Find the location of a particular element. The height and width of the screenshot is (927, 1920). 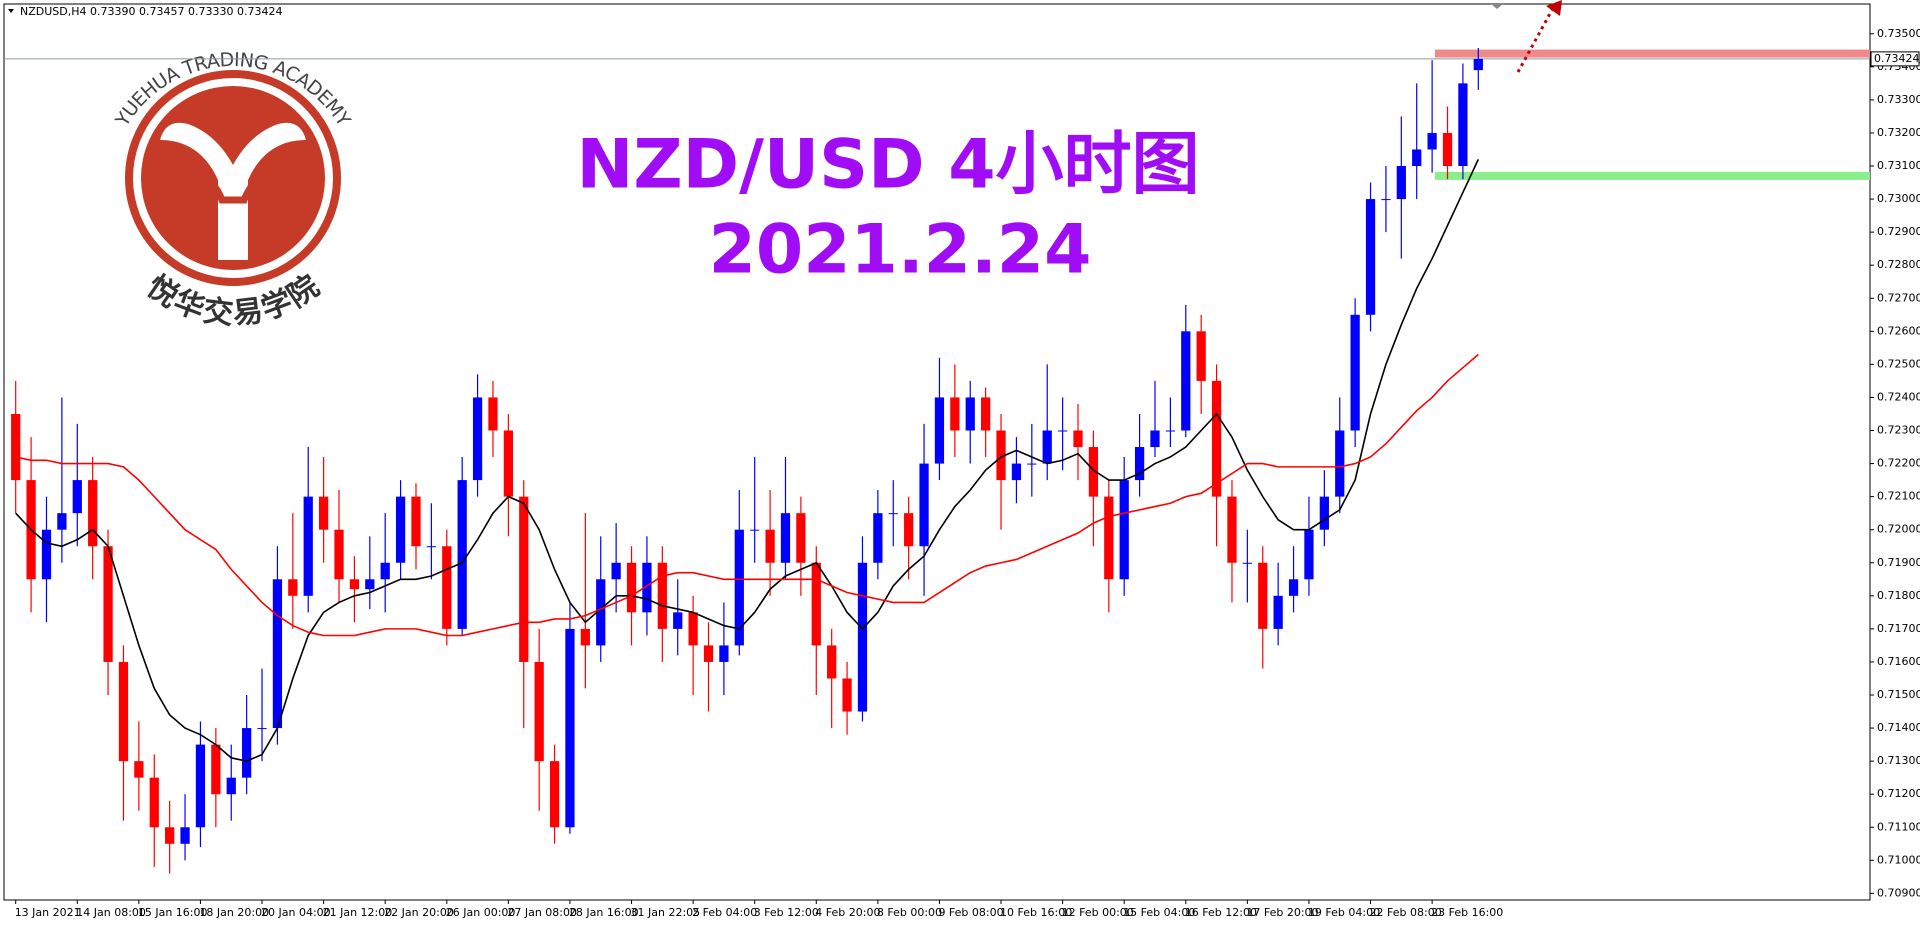

x-tick-label: 19 Feb 04:00 is located at coordinates (1344, 912).